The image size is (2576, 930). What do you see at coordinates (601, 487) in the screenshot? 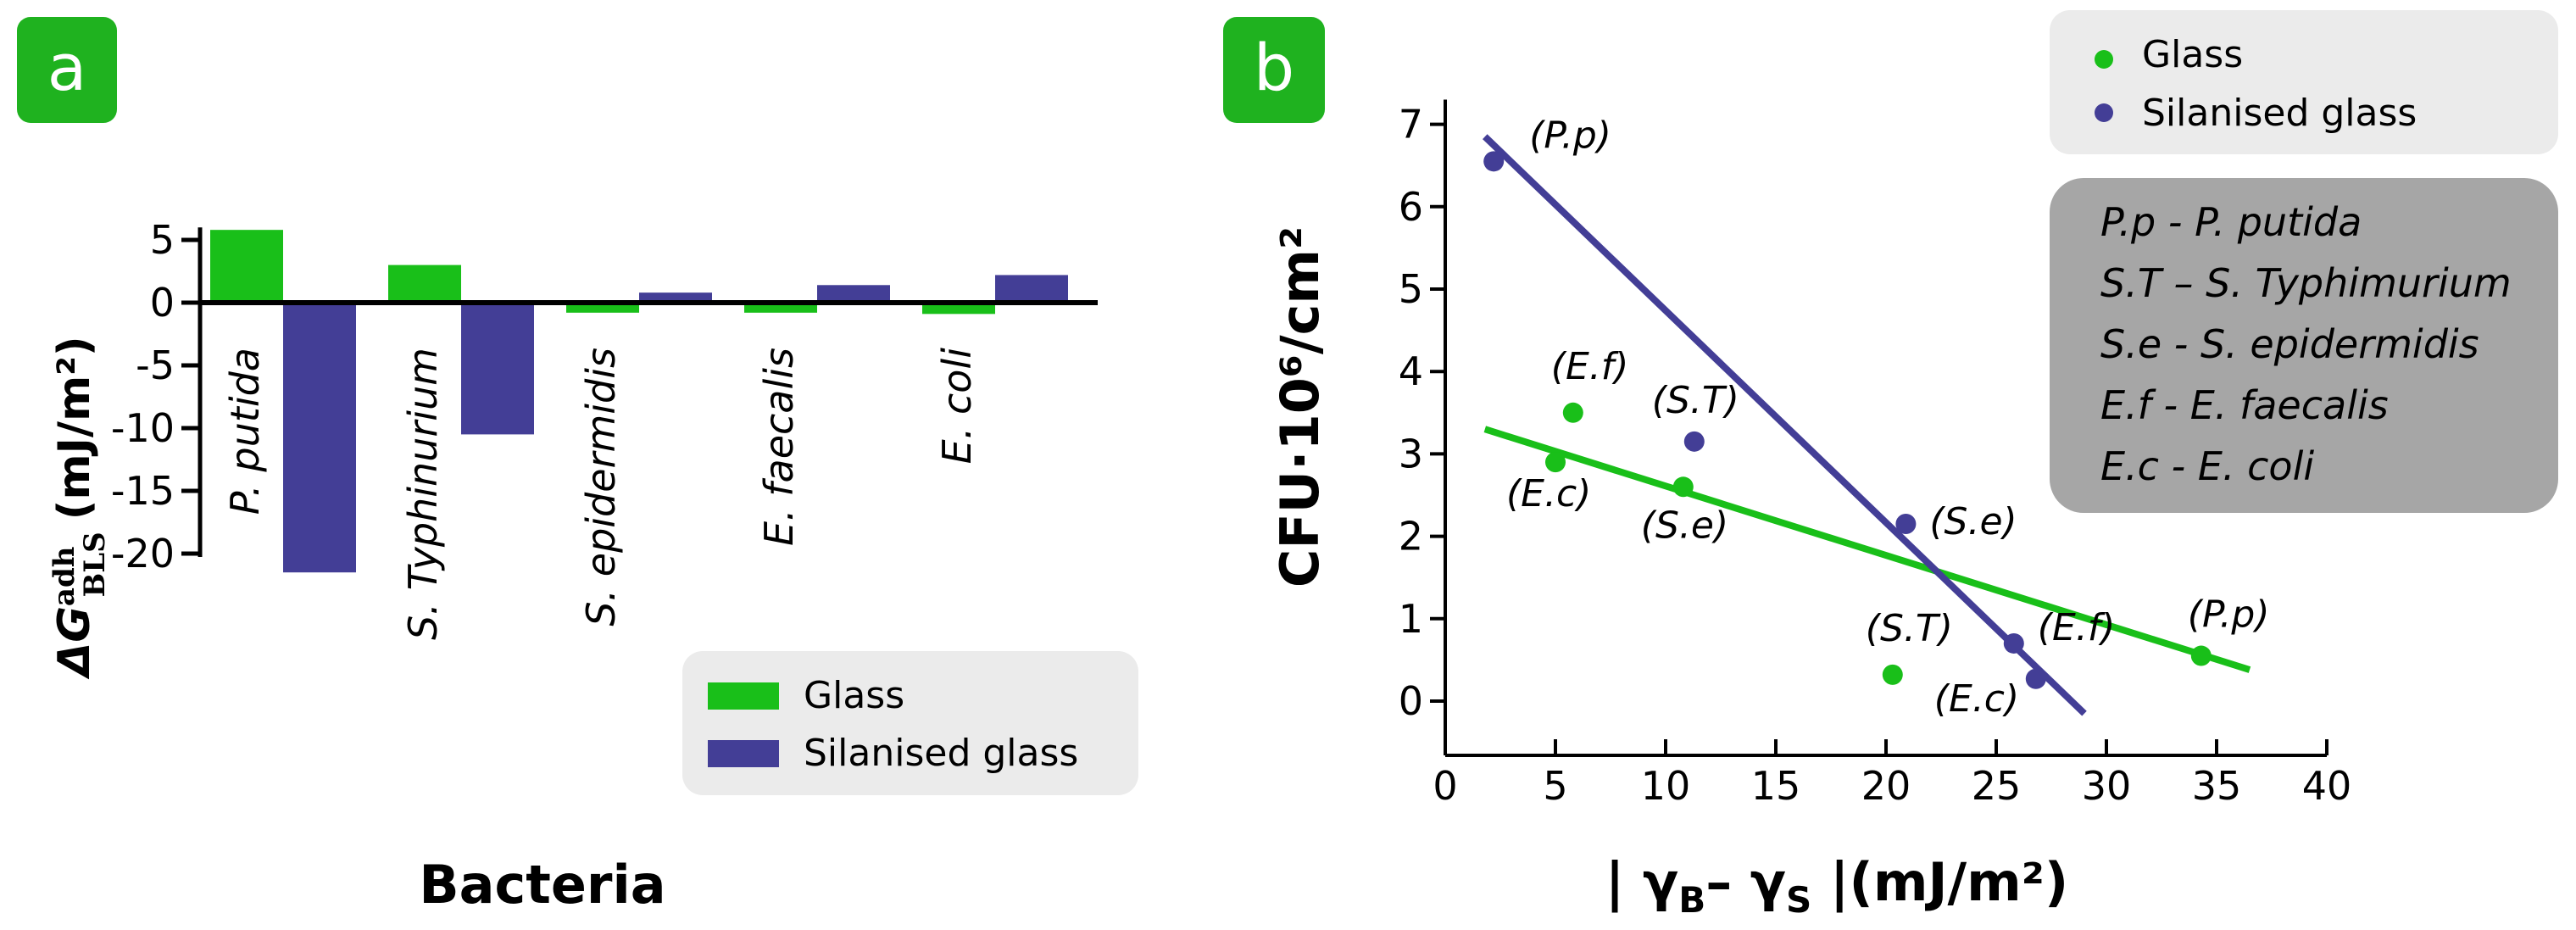
I see `x-tick-label-s-epidermidis: S. epidermidis` at bounding box center [601, 487].